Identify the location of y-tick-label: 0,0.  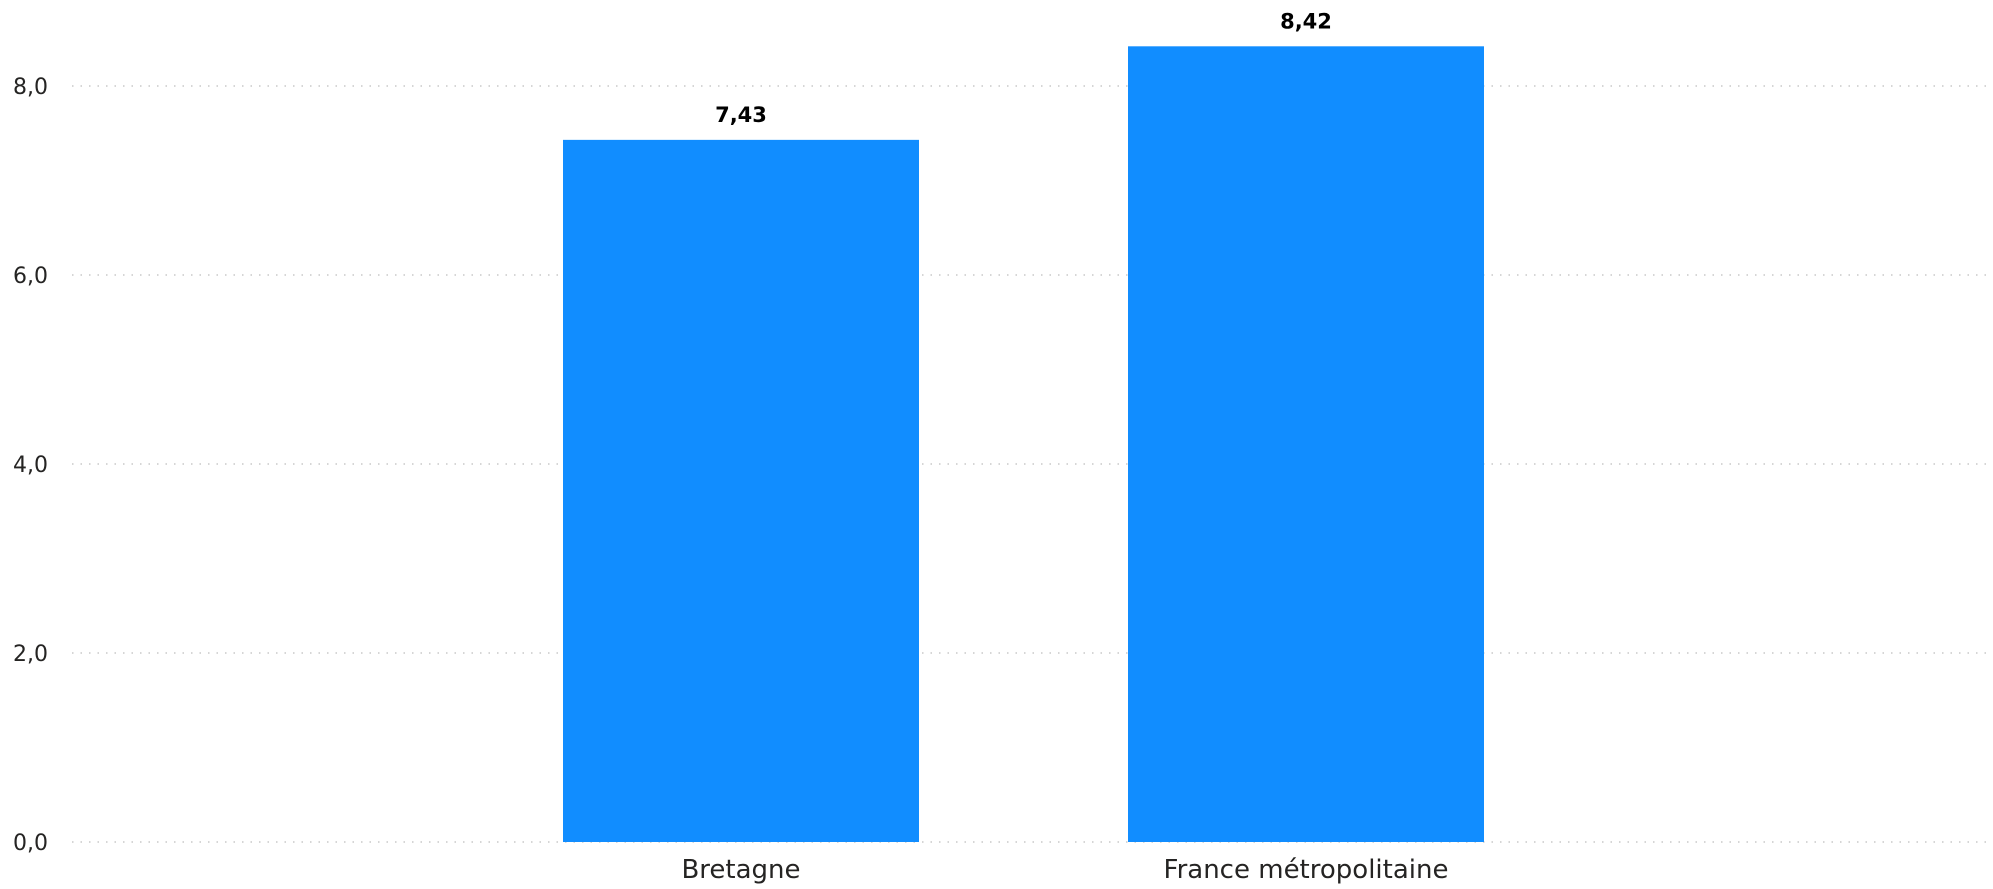
(30, 843).